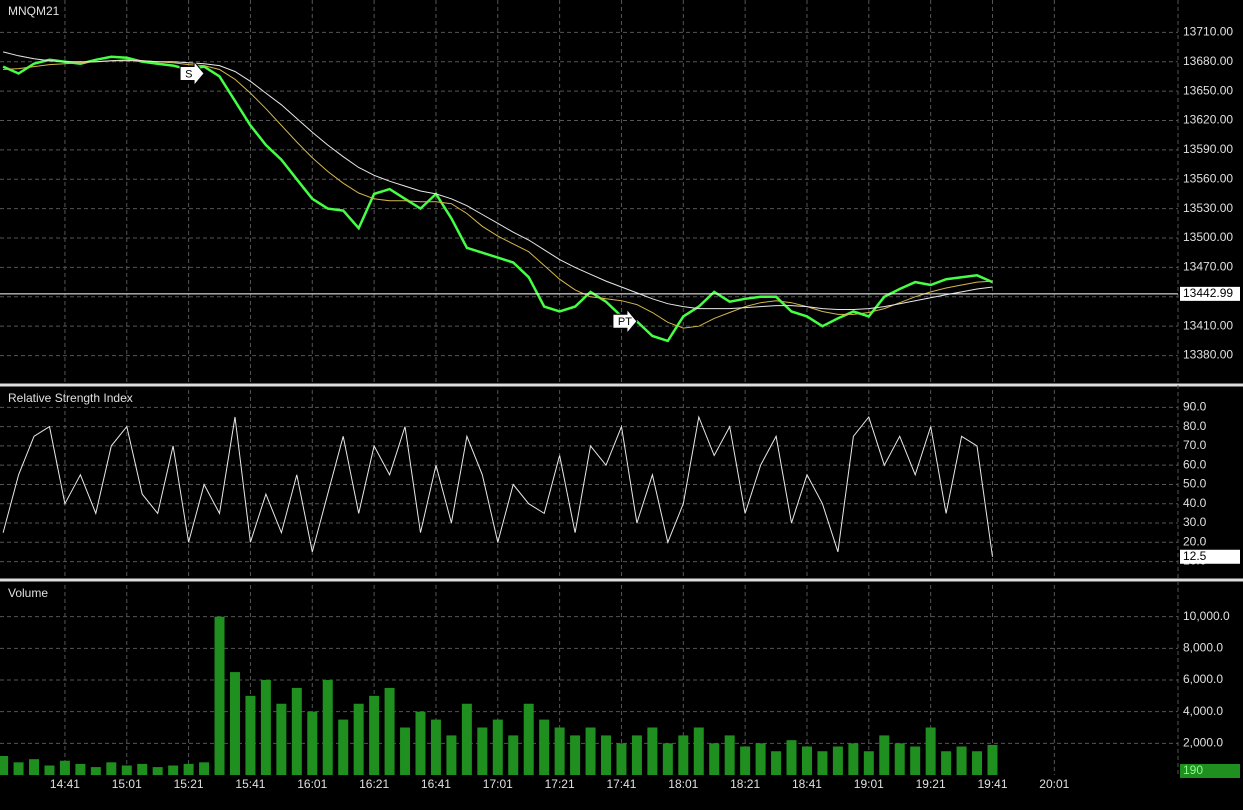 The width and height of the screenshot is (1243, 810). Describe the element at coordinates (1195, 484) in the screenshot. I see `y-tick-label: 50.0` at that location.